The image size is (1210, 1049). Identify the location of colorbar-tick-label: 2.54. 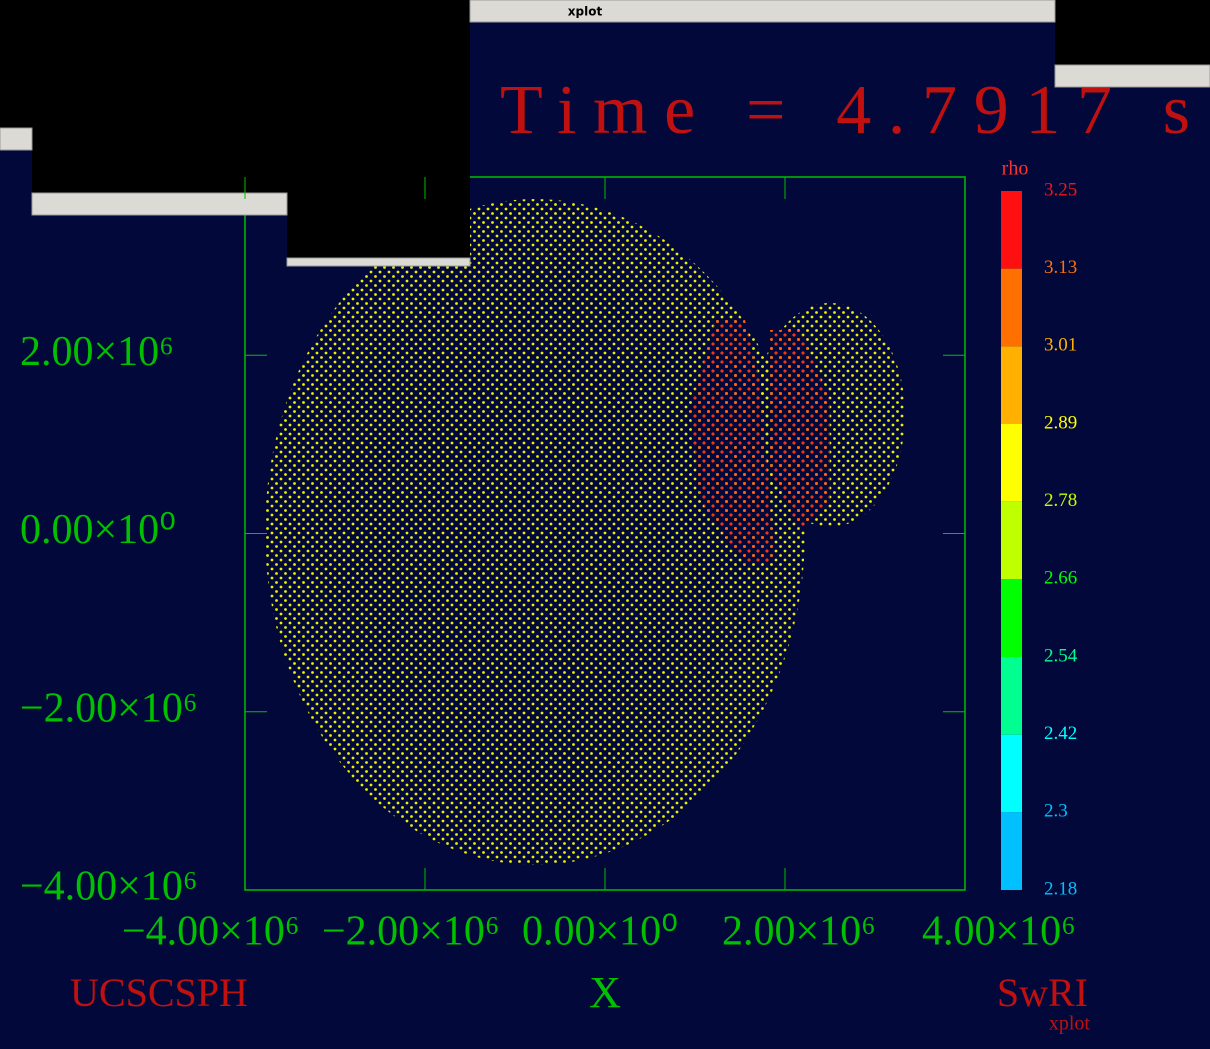
(1061, 655).